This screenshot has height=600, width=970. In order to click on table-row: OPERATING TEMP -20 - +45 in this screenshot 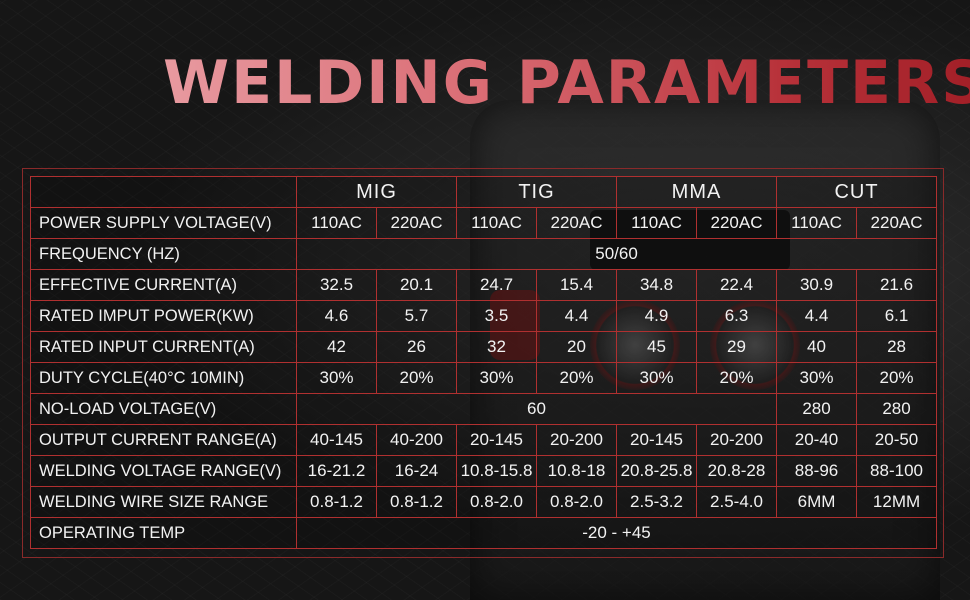, I will do `click(484, 533)`.